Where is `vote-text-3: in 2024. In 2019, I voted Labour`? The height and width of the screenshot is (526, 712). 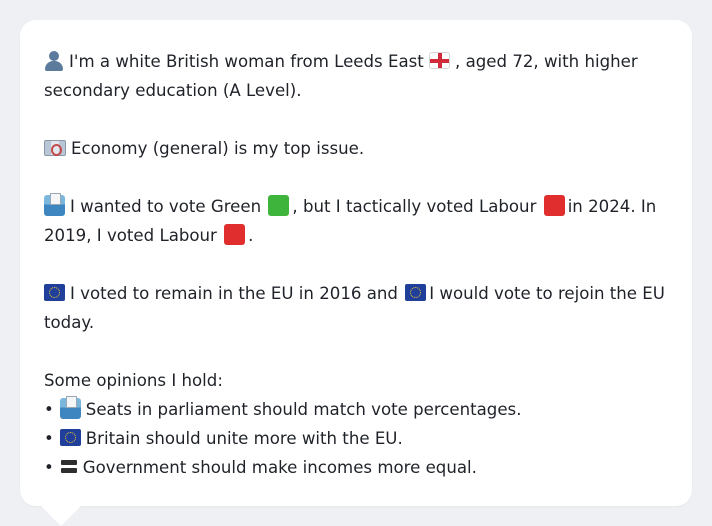
vote-text-3: in 2024. In 2019, I voted Labour is located at coordinates (350, 221).